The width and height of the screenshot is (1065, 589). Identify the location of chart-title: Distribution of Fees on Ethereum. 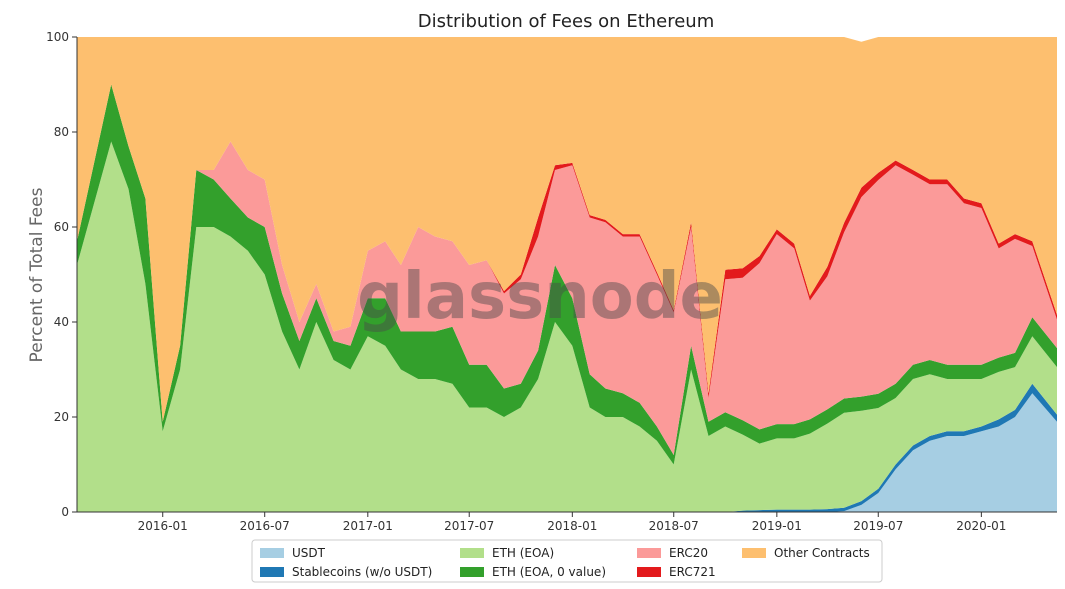
(566, 21).